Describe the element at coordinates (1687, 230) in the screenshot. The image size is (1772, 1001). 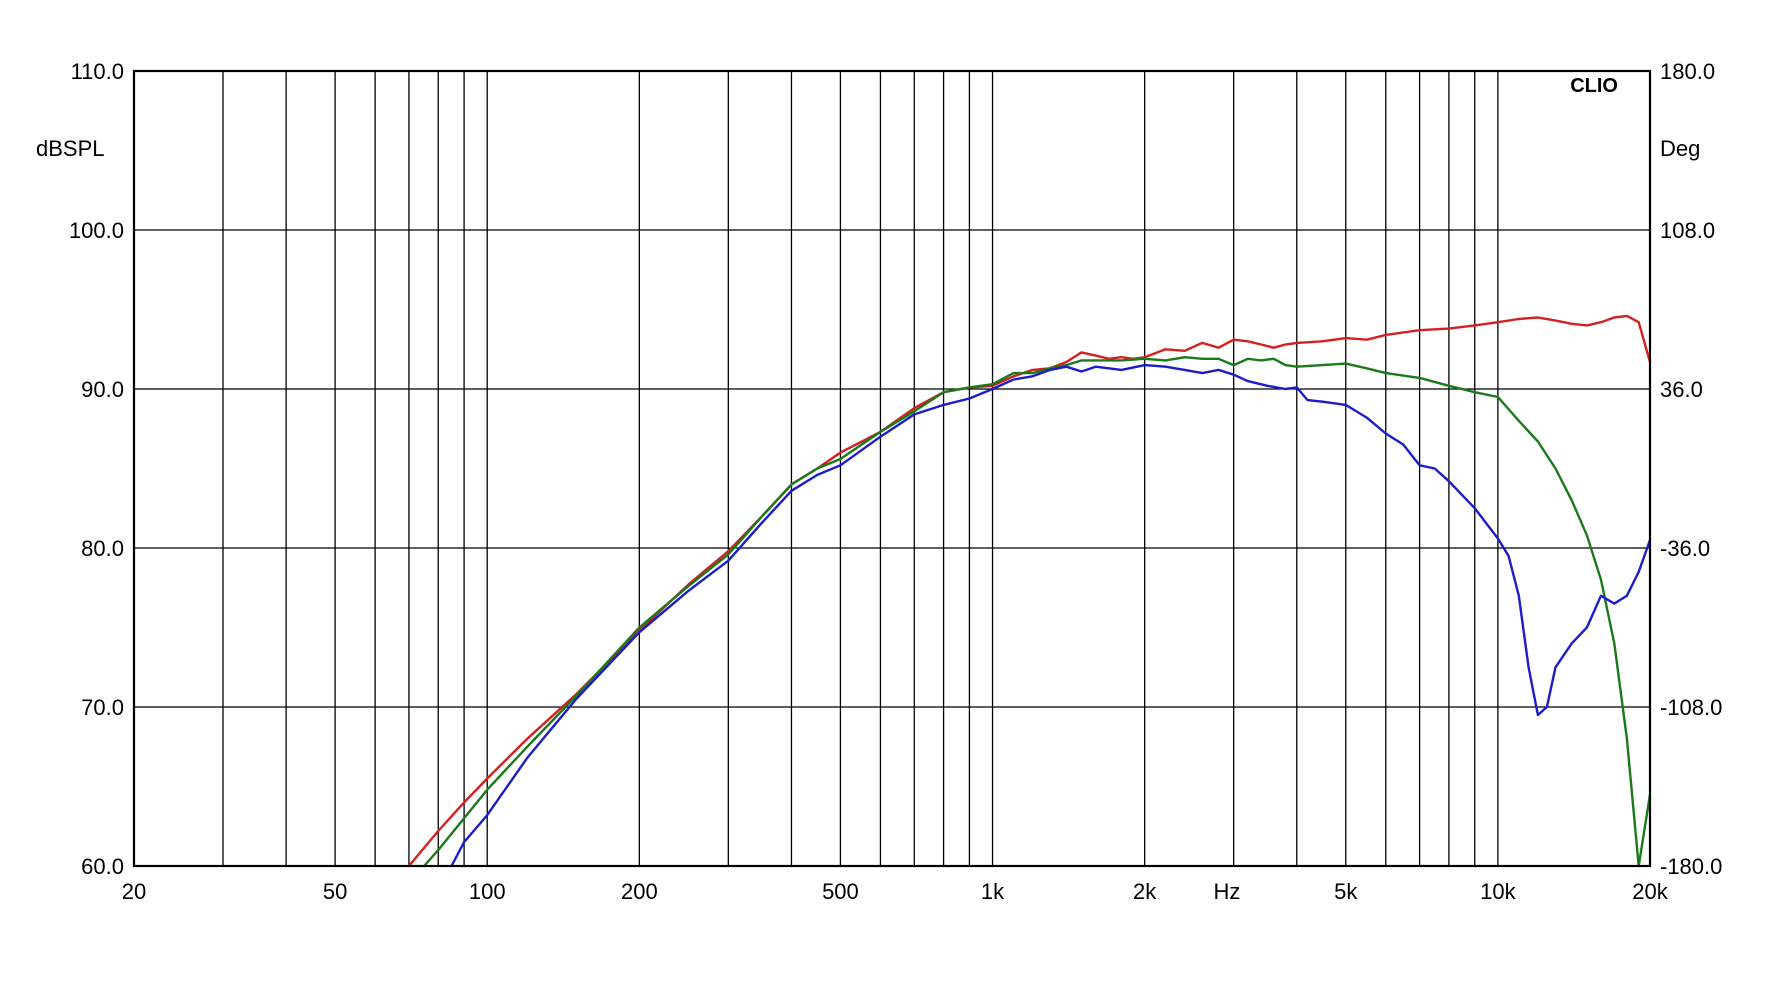
I see `y2-tick-label: 108.0` at that location.